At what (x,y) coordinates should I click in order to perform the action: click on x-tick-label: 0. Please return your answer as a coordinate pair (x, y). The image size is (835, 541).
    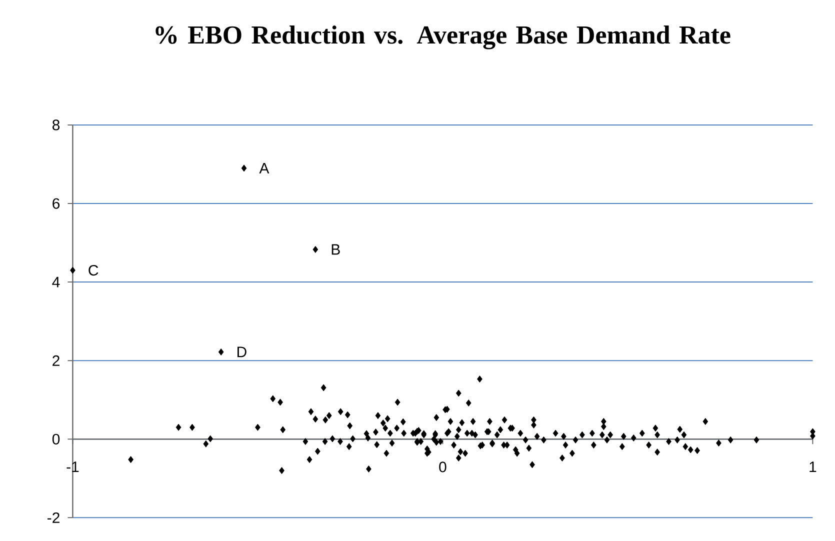
    Looking at the image, I should click on (442, 467).